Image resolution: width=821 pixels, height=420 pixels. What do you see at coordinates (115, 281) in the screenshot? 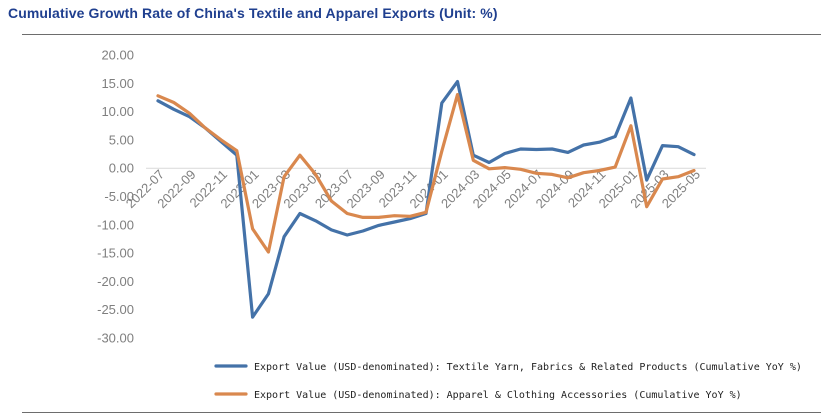
I see `y-tick-label: -20.00` at bounding box center [115, 281].